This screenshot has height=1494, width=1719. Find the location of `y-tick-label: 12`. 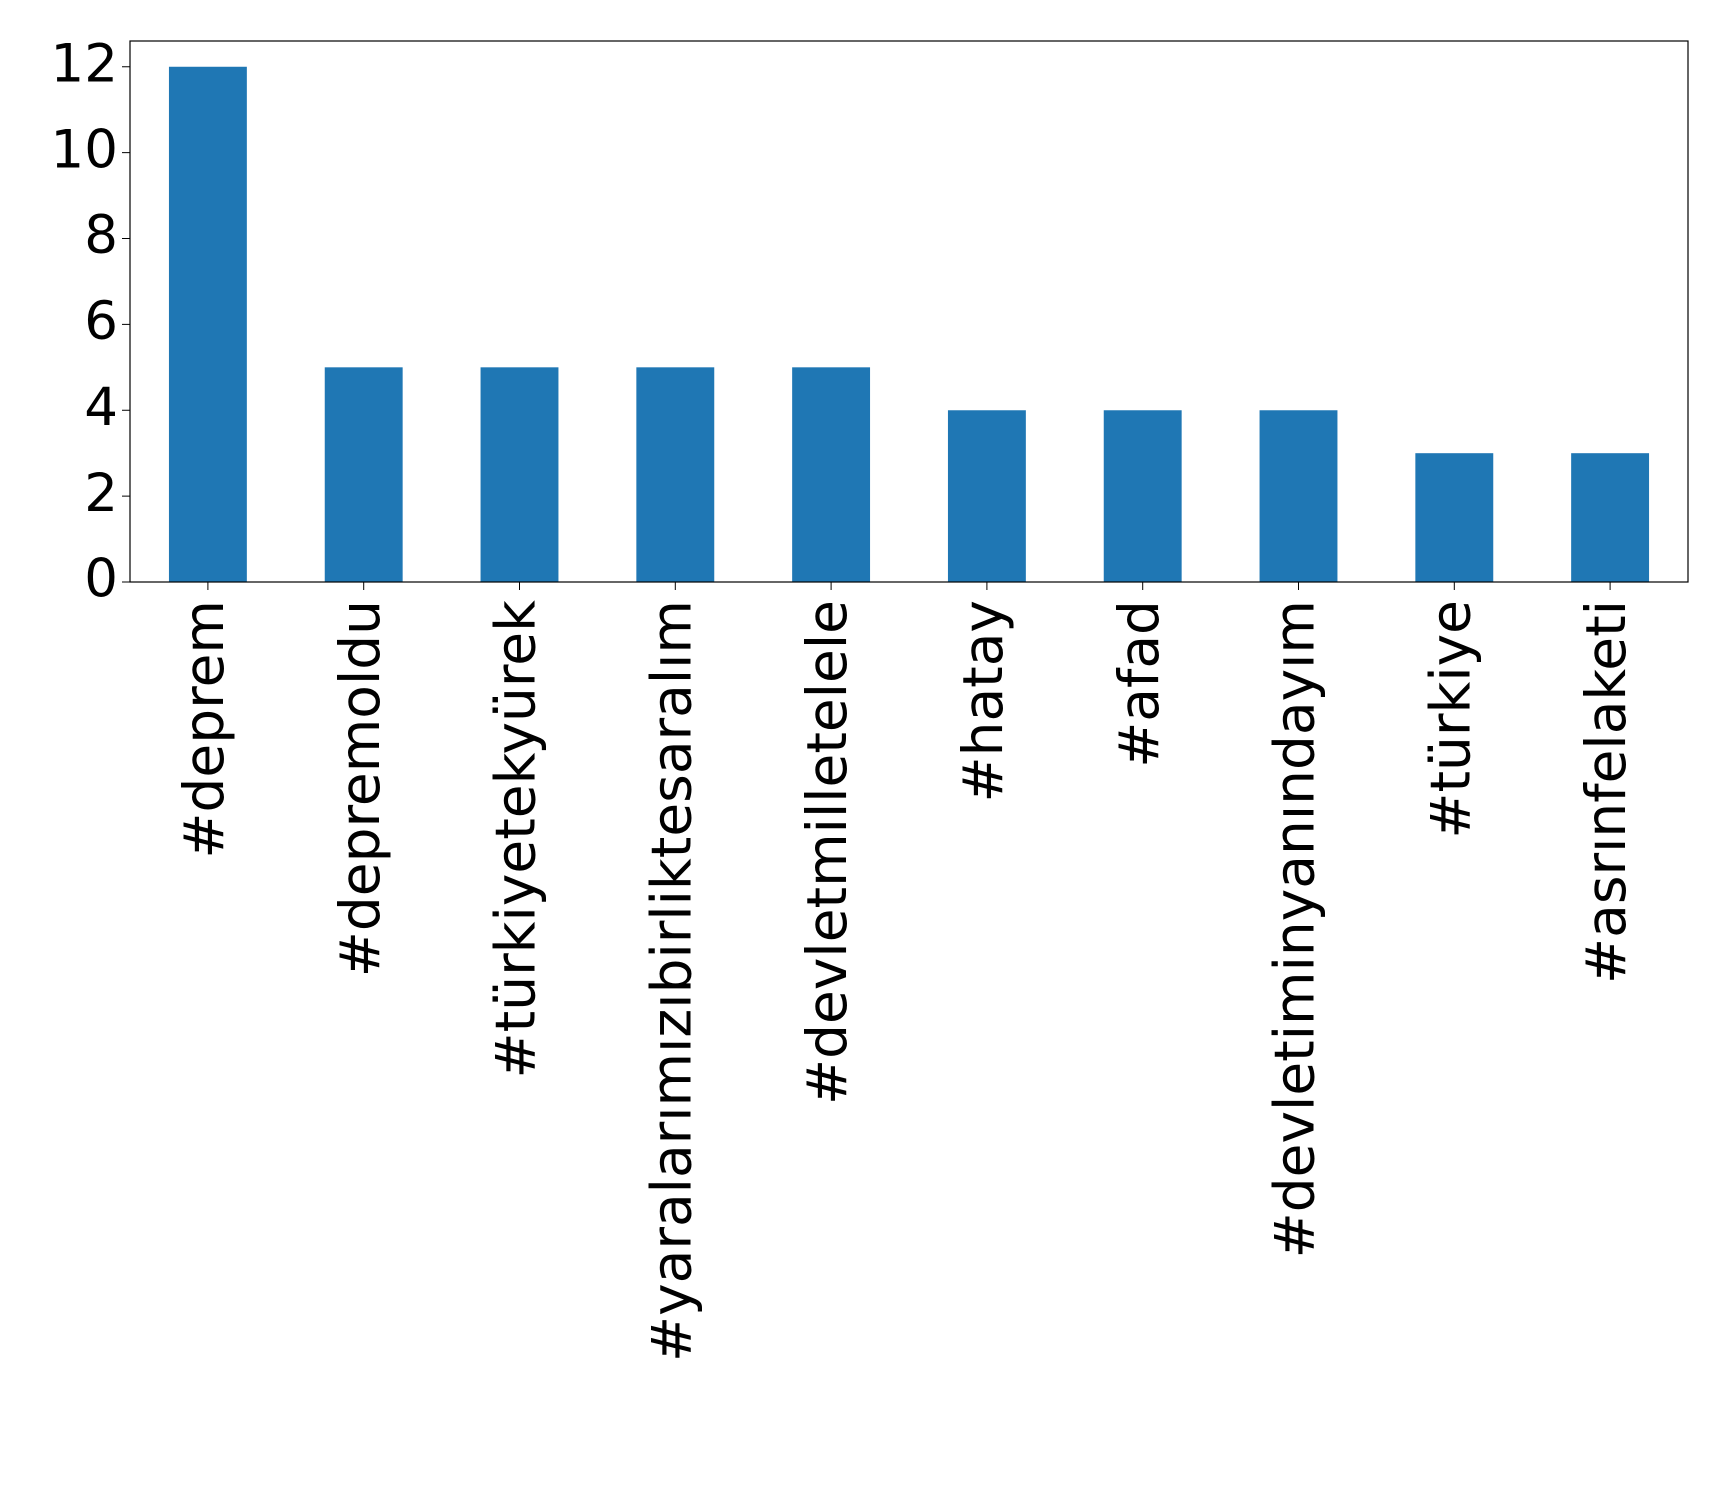

y-tick-label: 12 is located at coordinates (84, 63).